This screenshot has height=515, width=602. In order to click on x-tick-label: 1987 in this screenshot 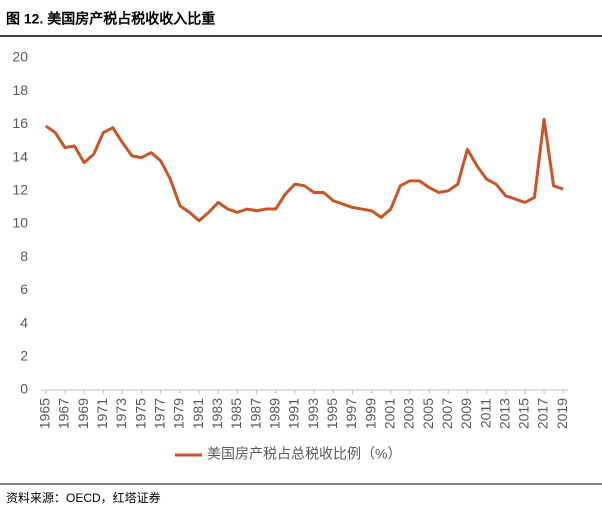, I will do `click(255, 413)`.